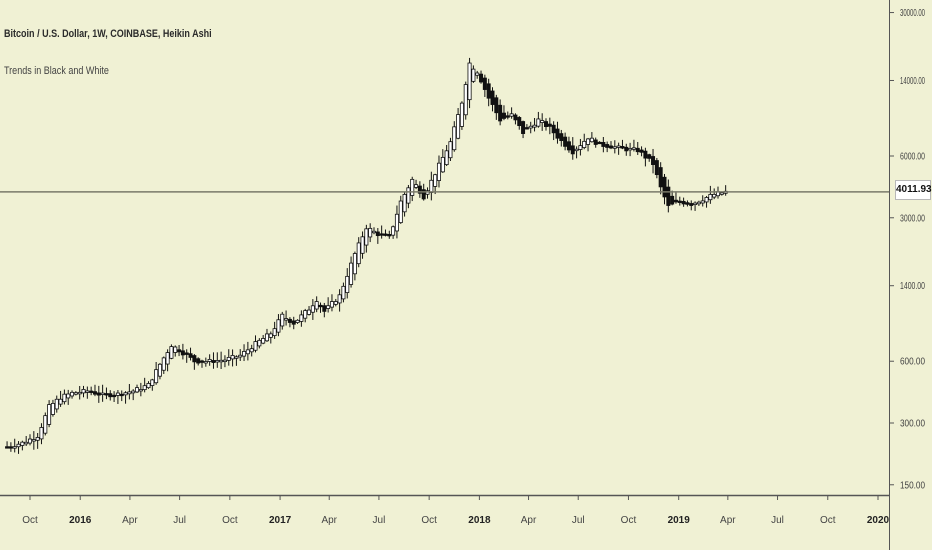  I want to click on x-tick-label: Oct, so click(230, 520).